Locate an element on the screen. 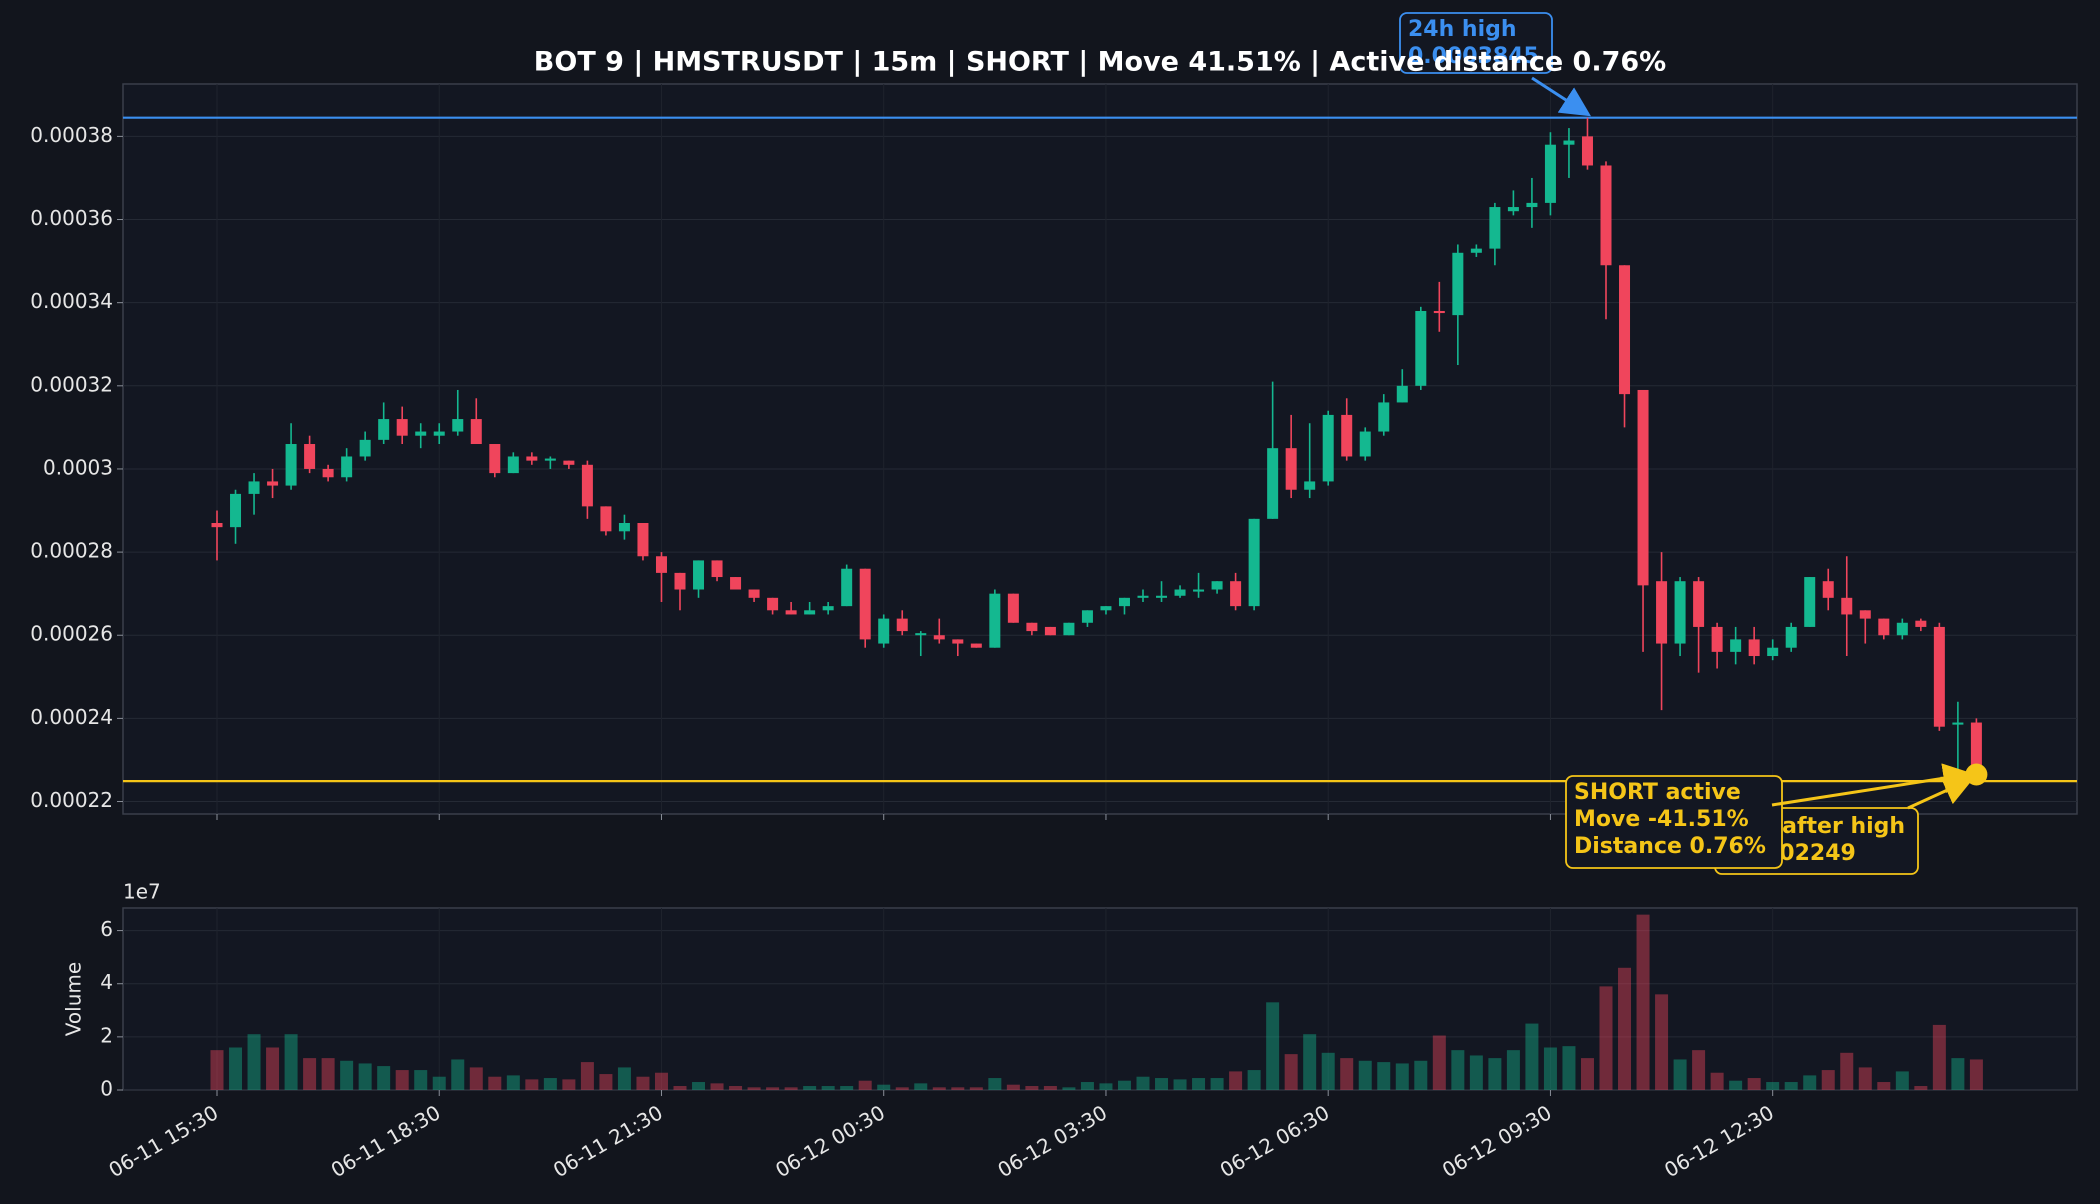  y-tick-label: 0.00028 is located at coordinates (71, 551).